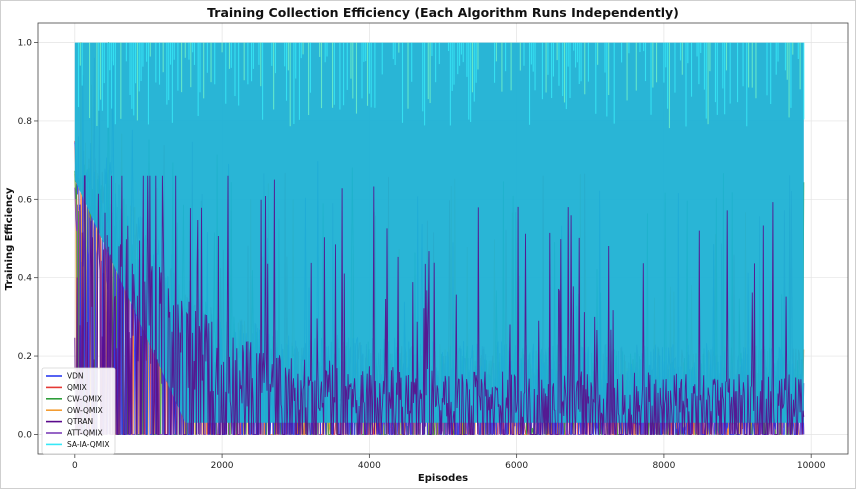 The height and width of the screenshot is (489, 856). I want to click on legend-label-qtran: QTRAN, so click(80, 421).